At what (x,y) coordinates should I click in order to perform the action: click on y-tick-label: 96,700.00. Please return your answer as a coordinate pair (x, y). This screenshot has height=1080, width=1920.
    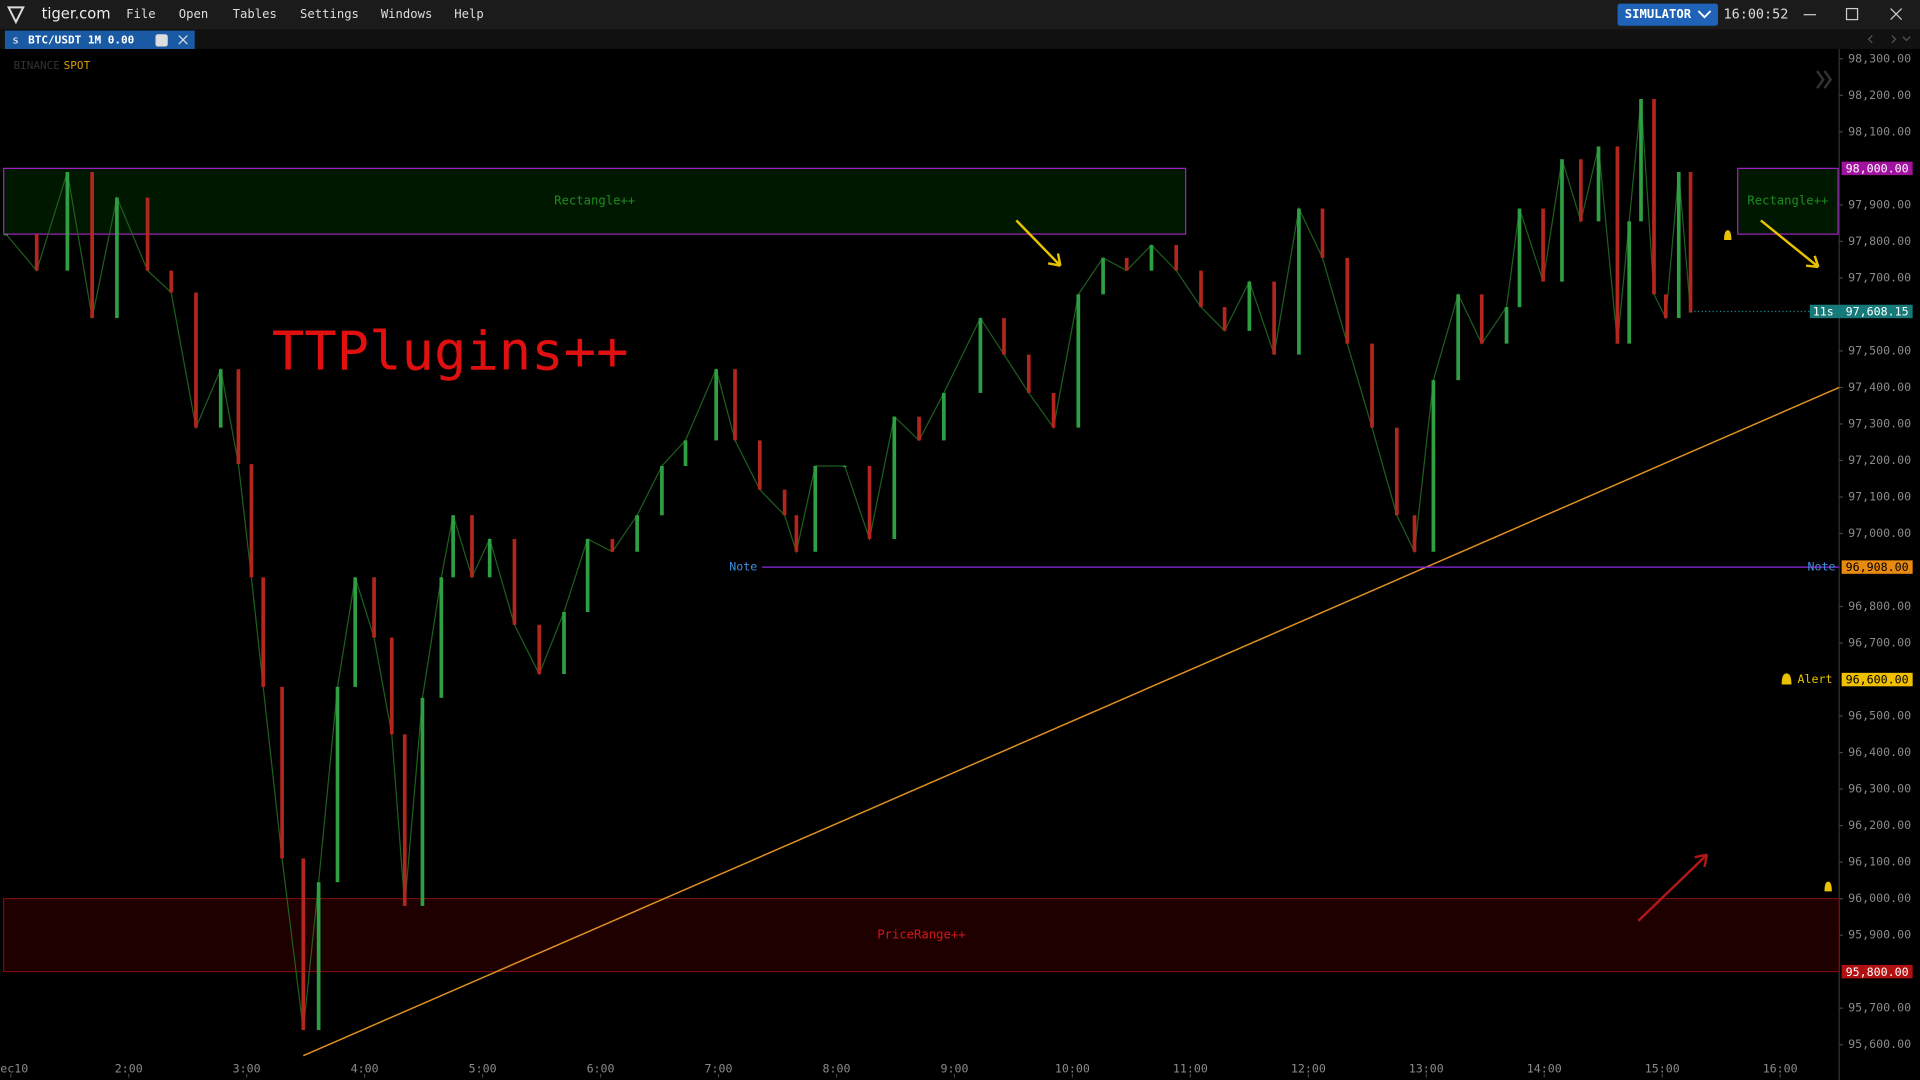
    Looking at the image, I should click on (1879, 643).